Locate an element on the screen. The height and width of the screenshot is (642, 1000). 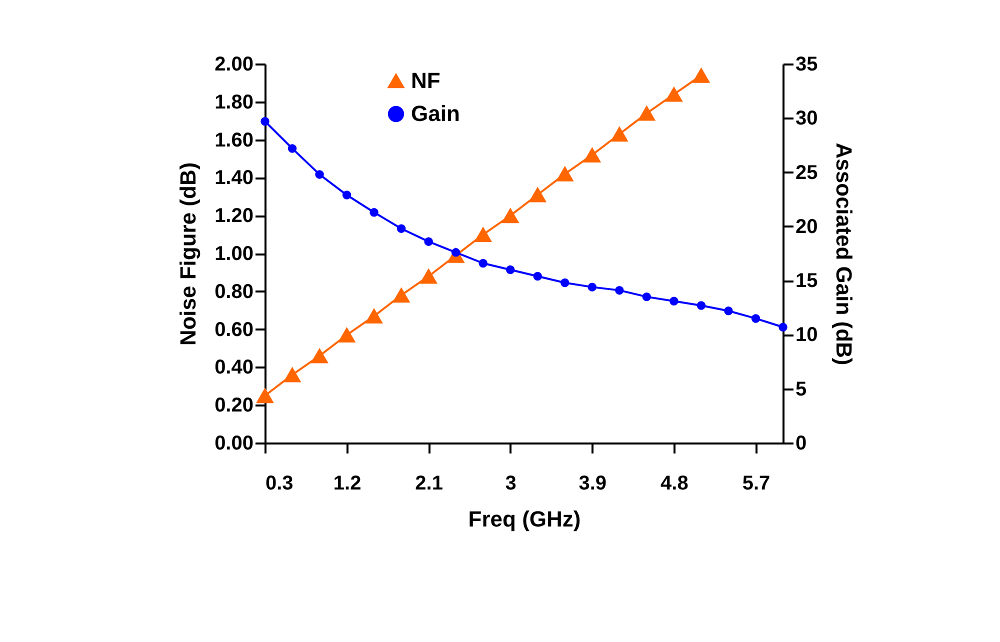
y-axis-title: Noise Figure (dB) is located at coordinates (188, 254).